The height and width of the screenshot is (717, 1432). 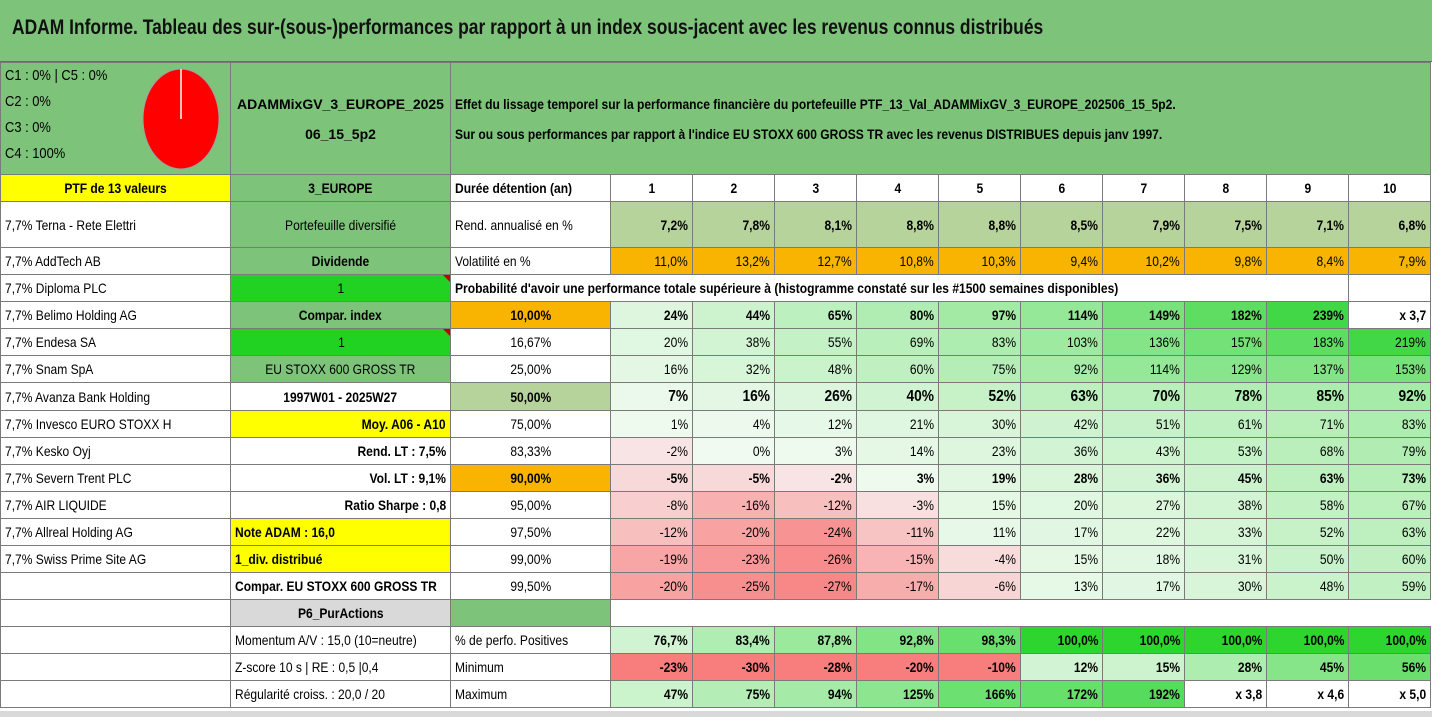 I want to click on year-header: 5, so click(x=979, y=188).